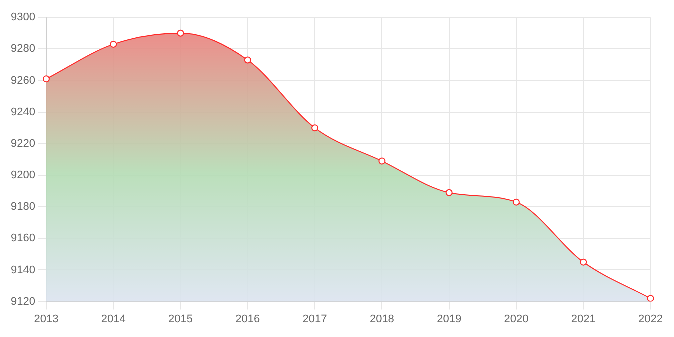 The width and height of the screenshot is (674, 337). Describe the element at coordinates (23, 80) in the screenshot. I see `y-tick-label: 9260` at that location.